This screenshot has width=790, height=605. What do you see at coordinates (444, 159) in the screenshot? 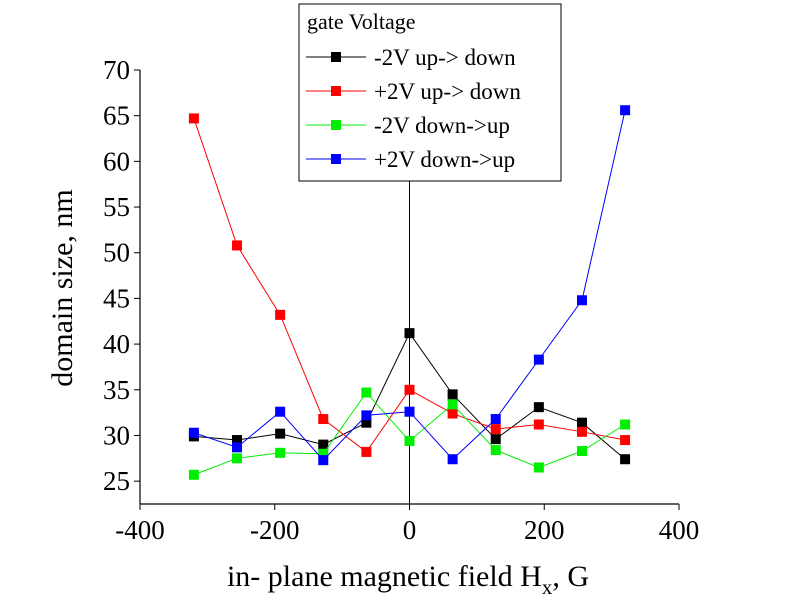
I see `legend-label: +2V down->up` at bounding box center [444, 159].